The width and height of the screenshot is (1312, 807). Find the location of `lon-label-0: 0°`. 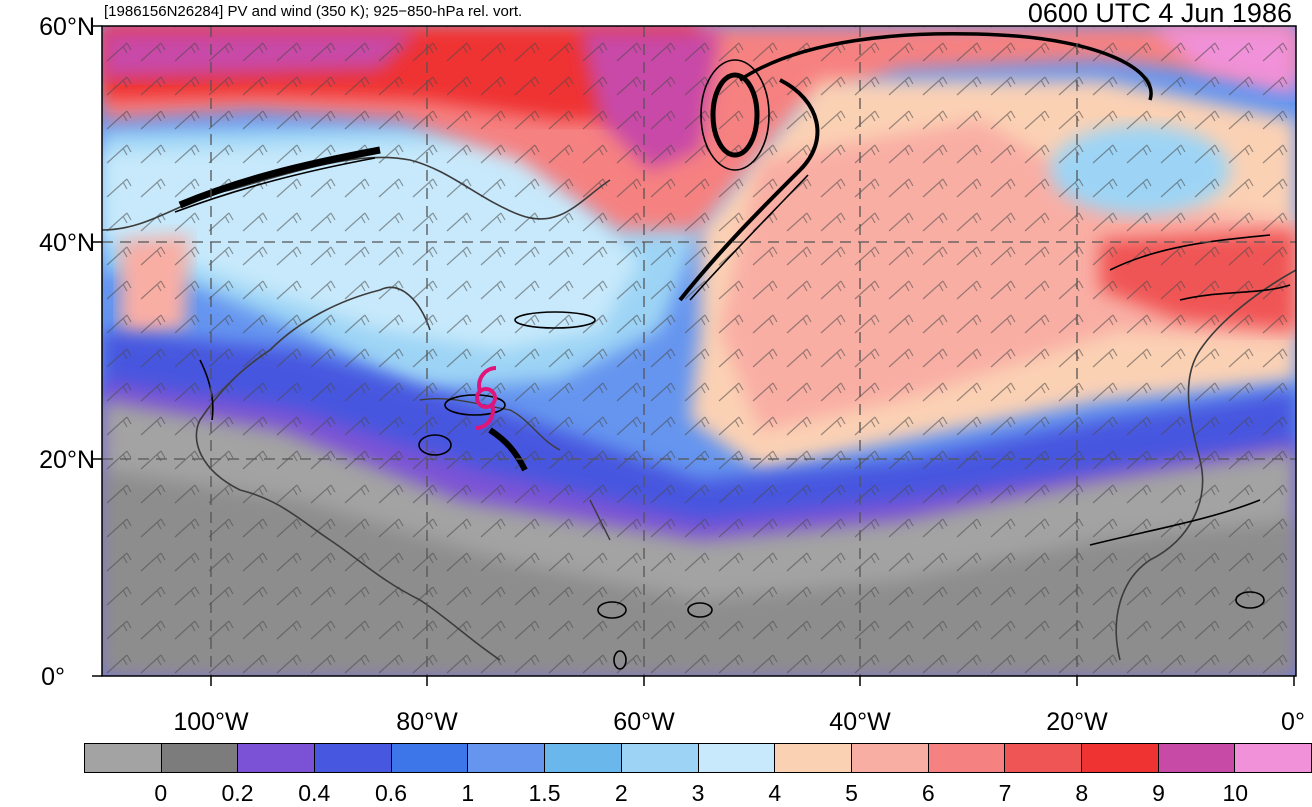

lon-label-0: 0° is located at coordinates (1293, 722).